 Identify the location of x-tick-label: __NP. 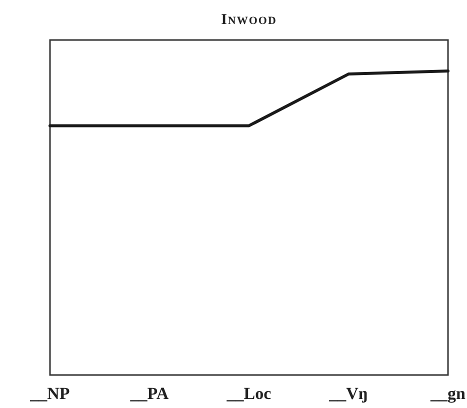
(49, 393).